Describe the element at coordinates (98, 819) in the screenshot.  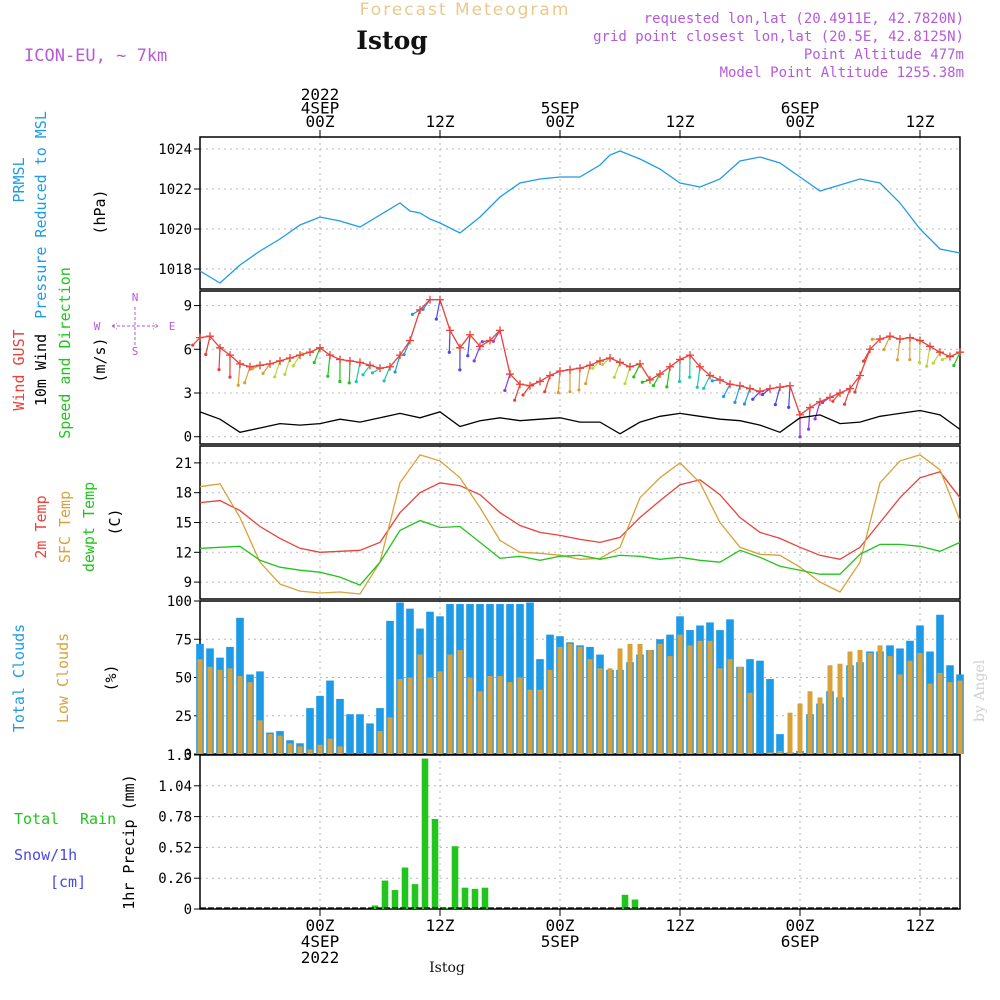
I see `rain-label-rain: Rain` at that location.